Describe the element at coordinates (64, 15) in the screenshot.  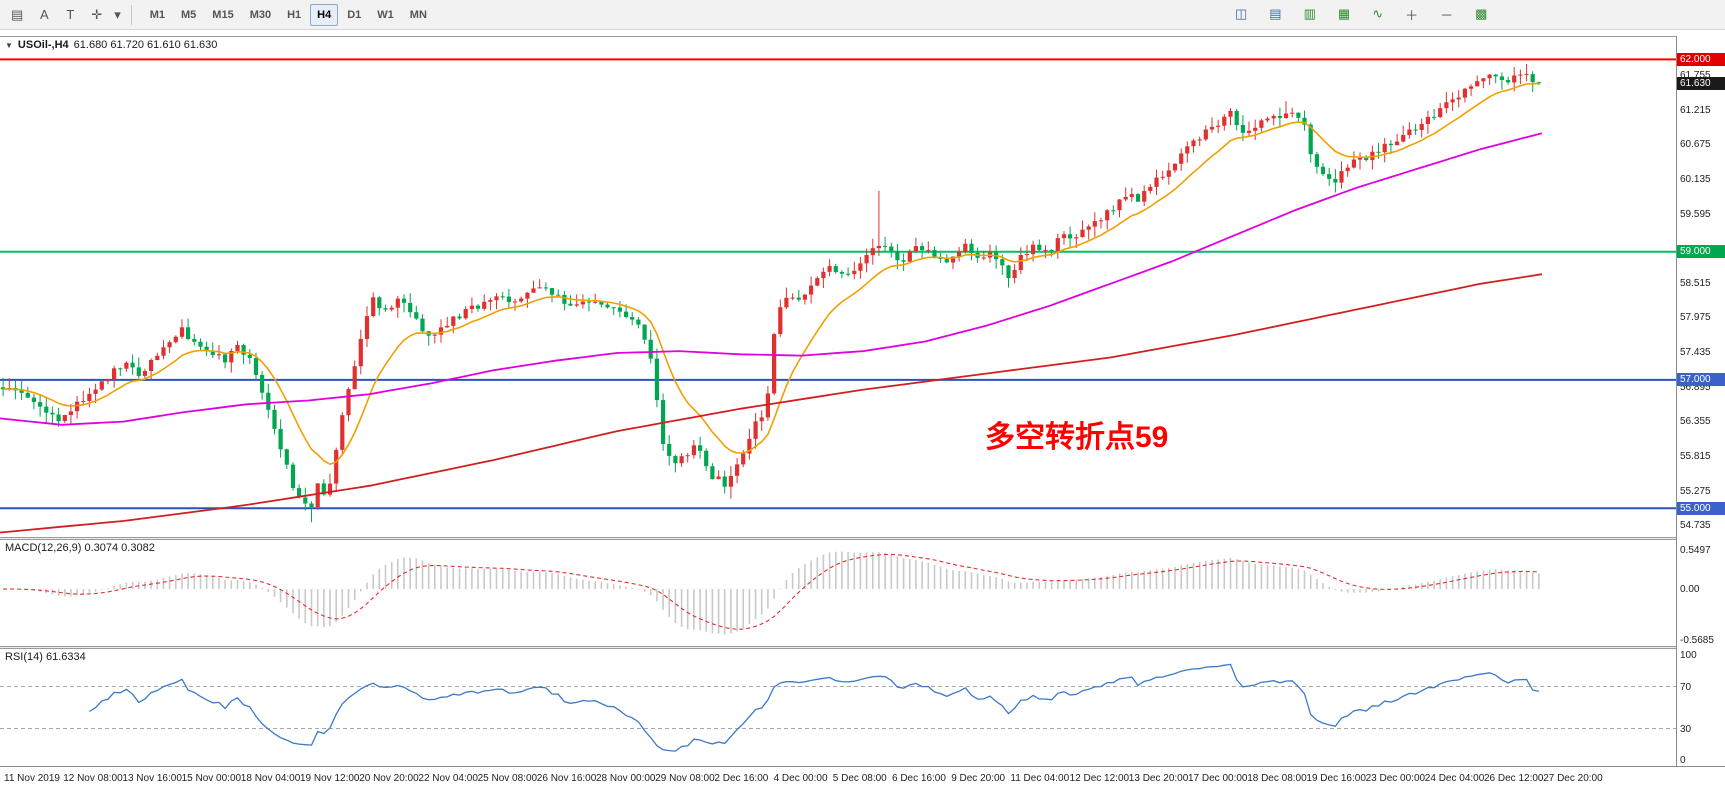
I see `toolbar-left-group: ▤ A T ✛ ▾` at that location.